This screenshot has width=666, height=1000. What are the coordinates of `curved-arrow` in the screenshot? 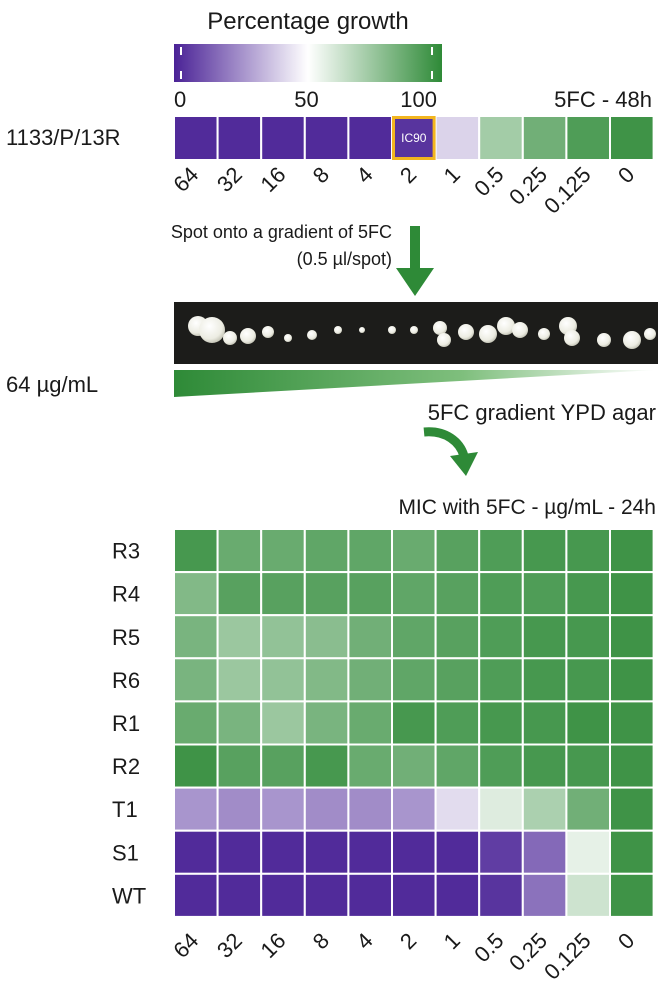 It's located at (446, 442).